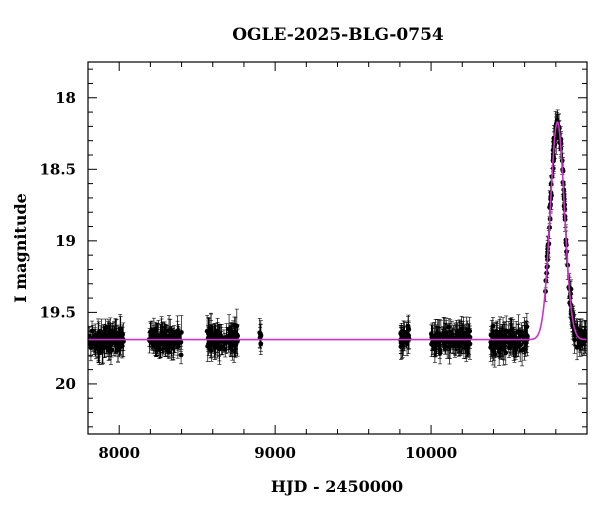  What do you see at coordinates (57, 169) in the screenshot?
I see `y-tick-label: 18.5` at bounding box center [57, 169].